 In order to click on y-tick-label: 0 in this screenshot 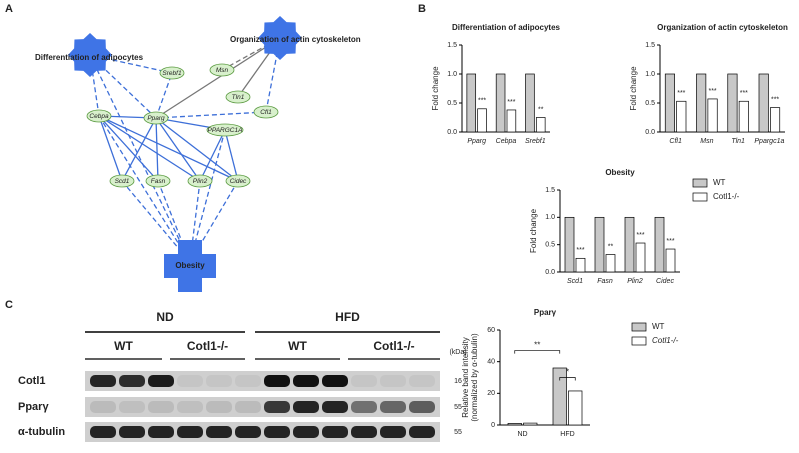, I will do `click(493, 425)`.